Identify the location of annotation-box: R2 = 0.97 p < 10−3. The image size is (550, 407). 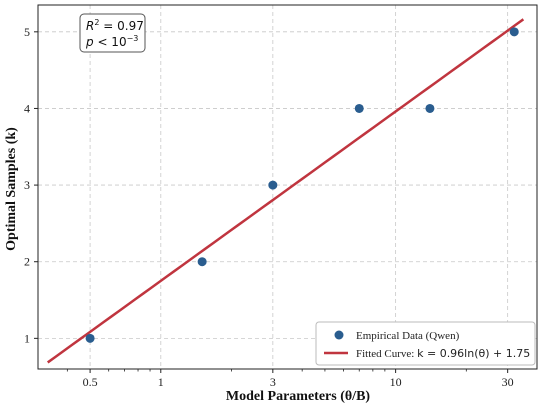
(112, 33).